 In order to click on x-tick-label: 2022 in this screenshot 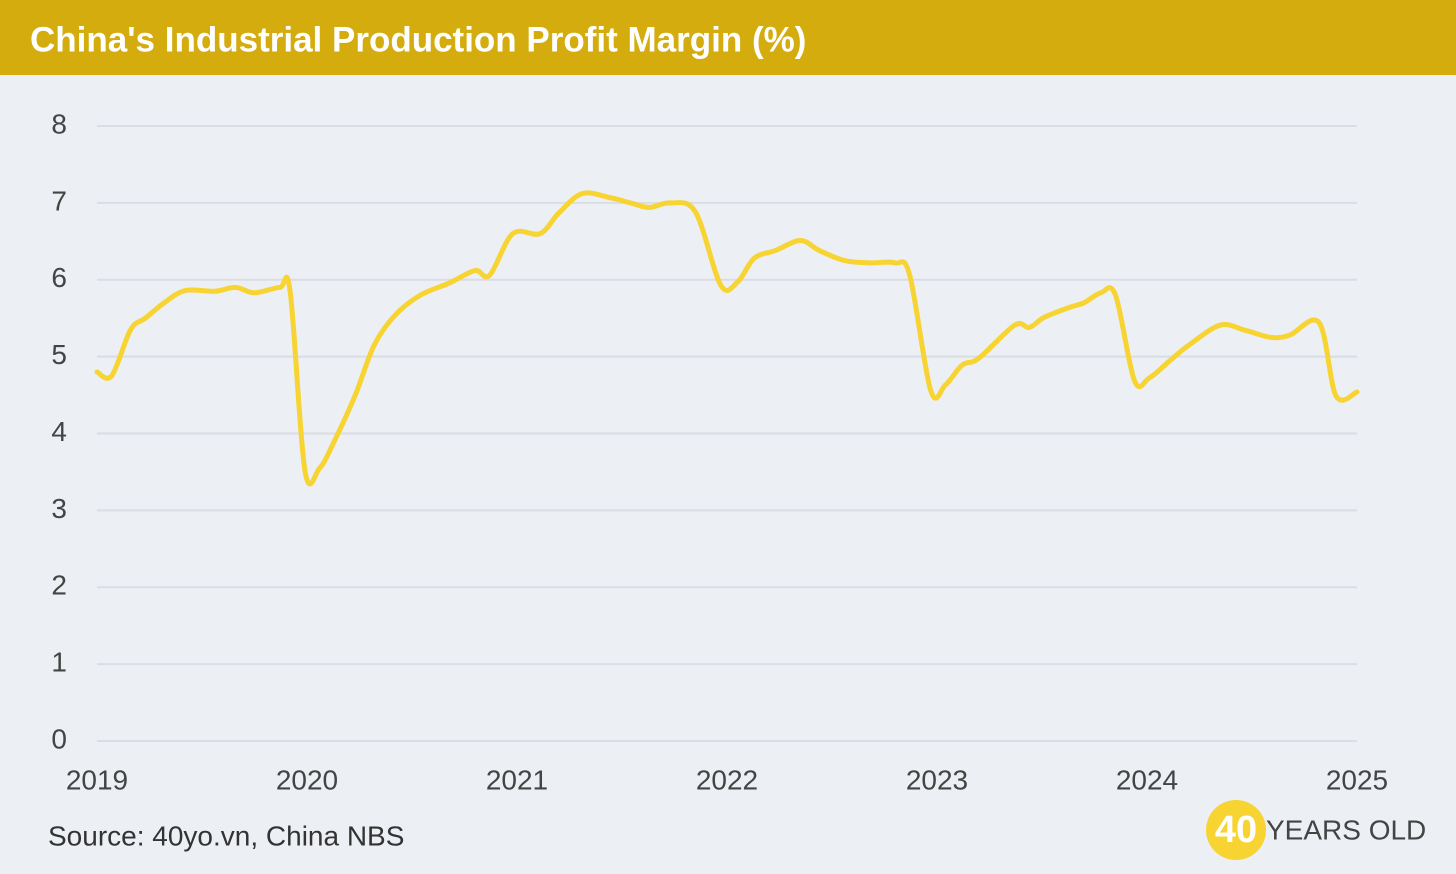, I will do `click(727, 779)`.